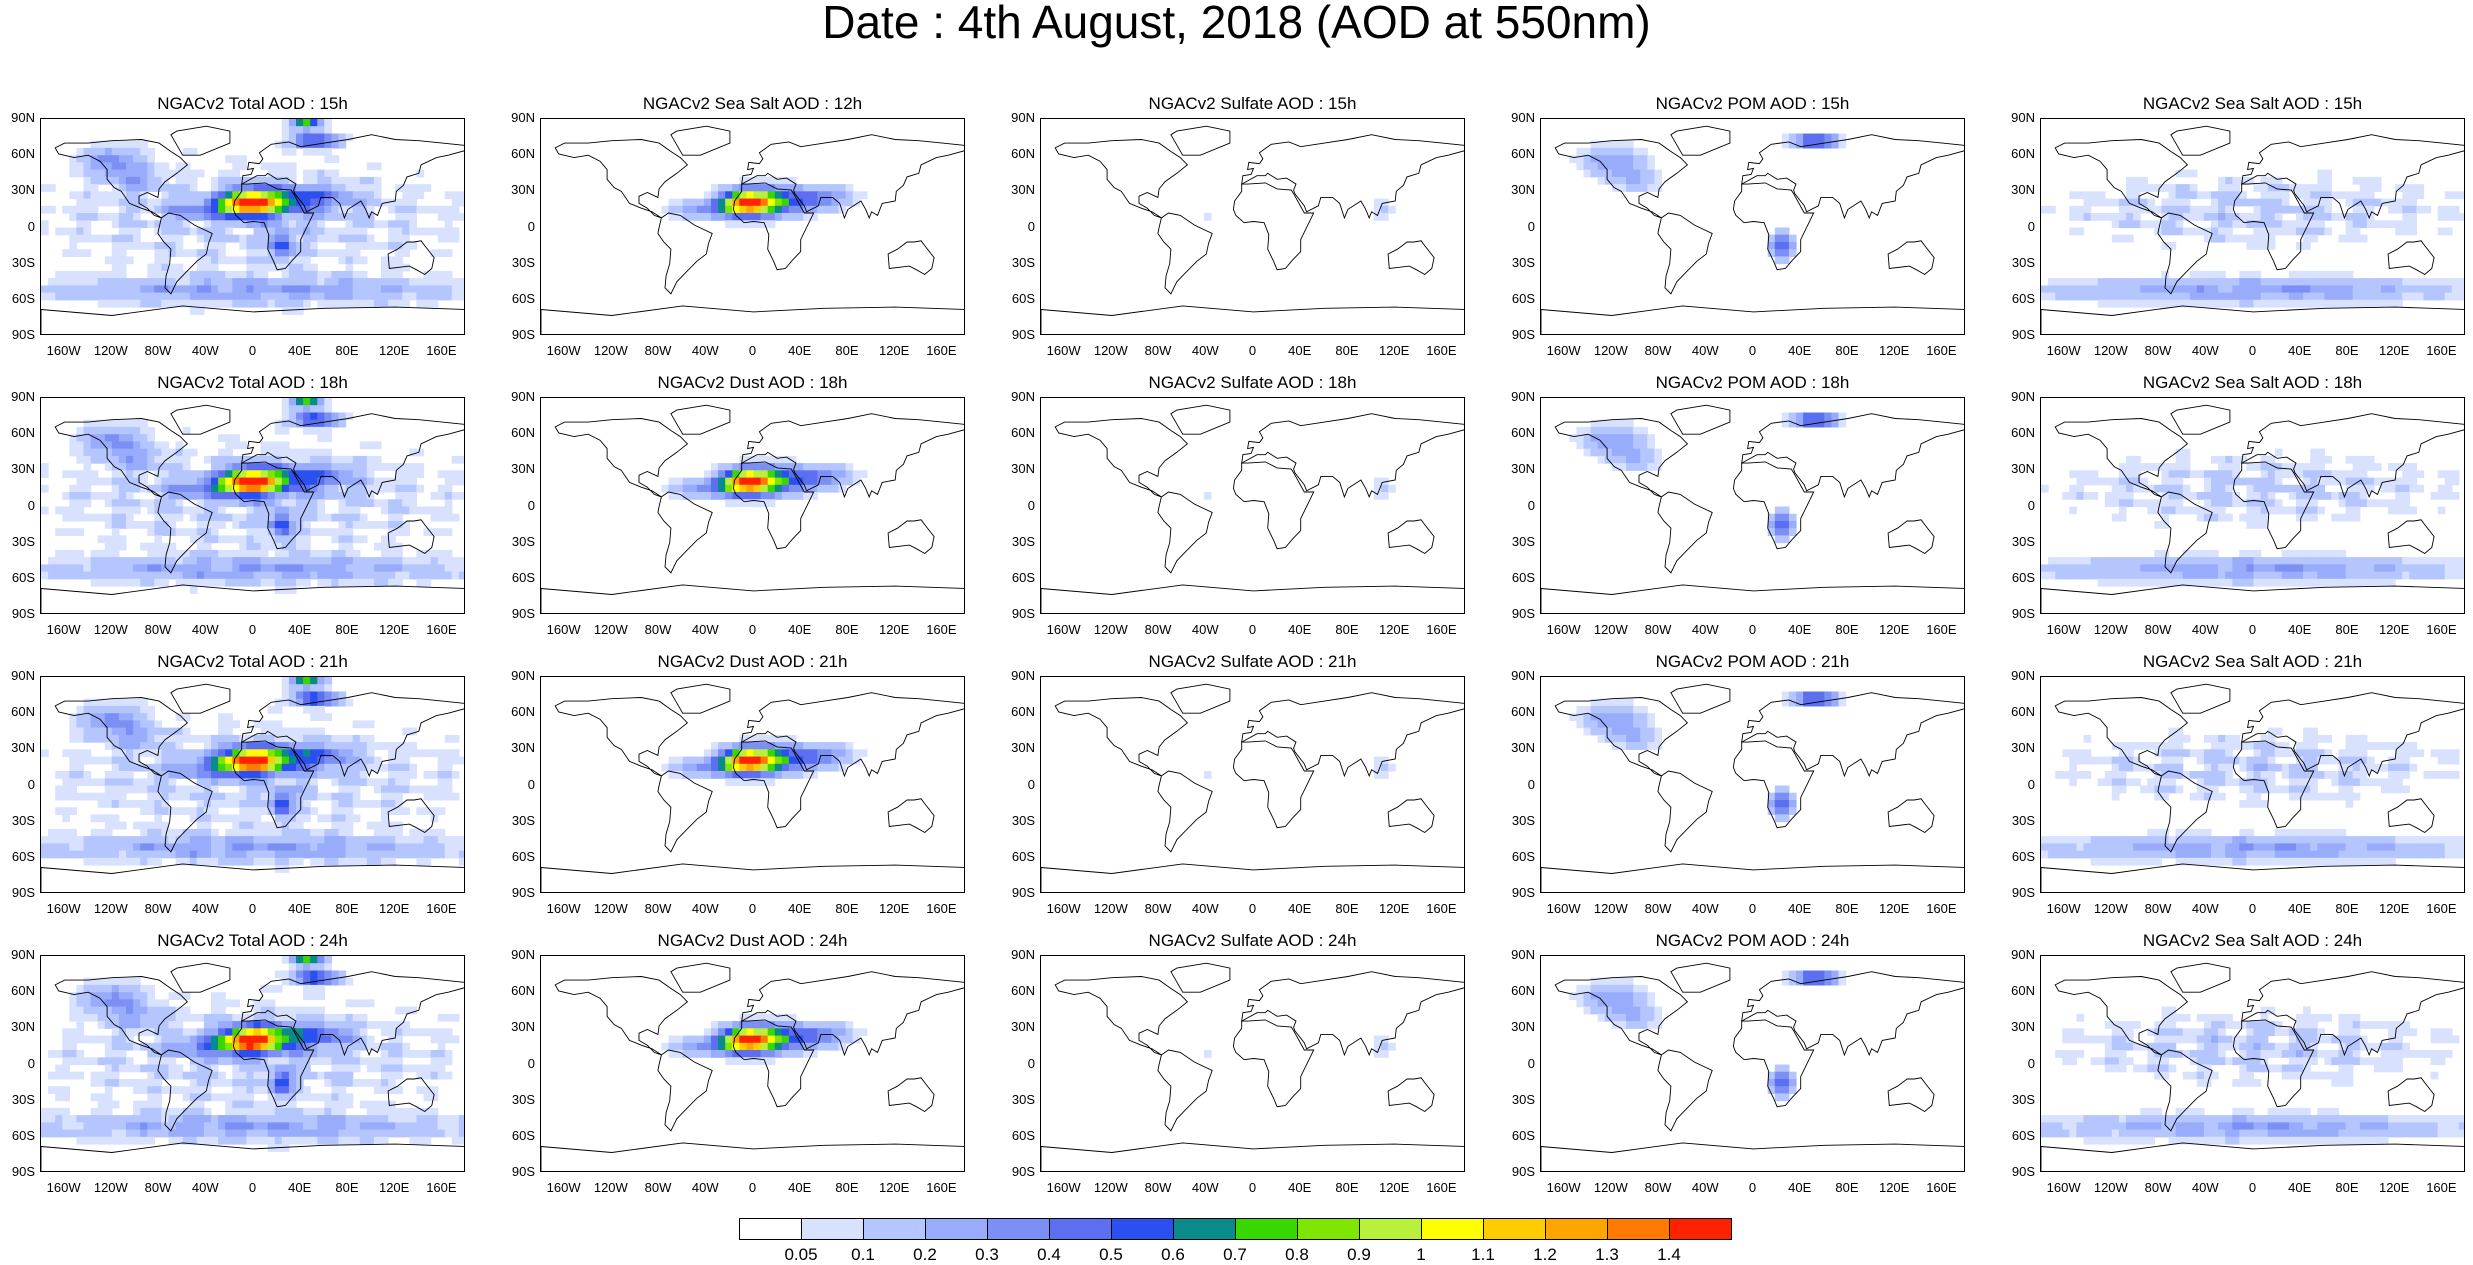 Image resolution: width=2473 pixels, height=1265 pixels. Describe the element at coordinates (863, 1255) in the screenshot. I see `colorbar-level-label: 0.1` at that location.